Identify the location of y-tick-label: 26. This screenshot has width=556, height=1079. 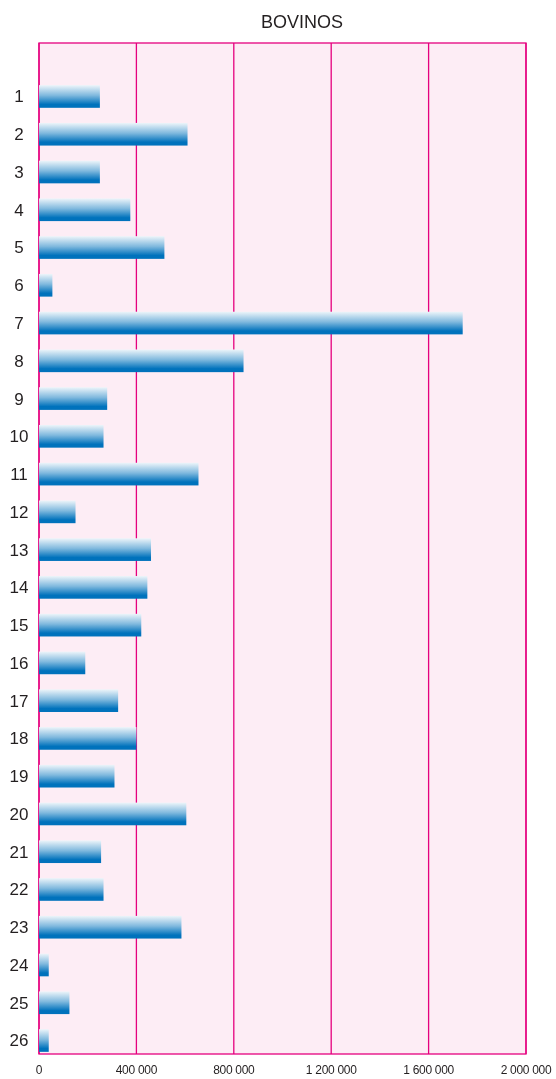
(19, 1041).